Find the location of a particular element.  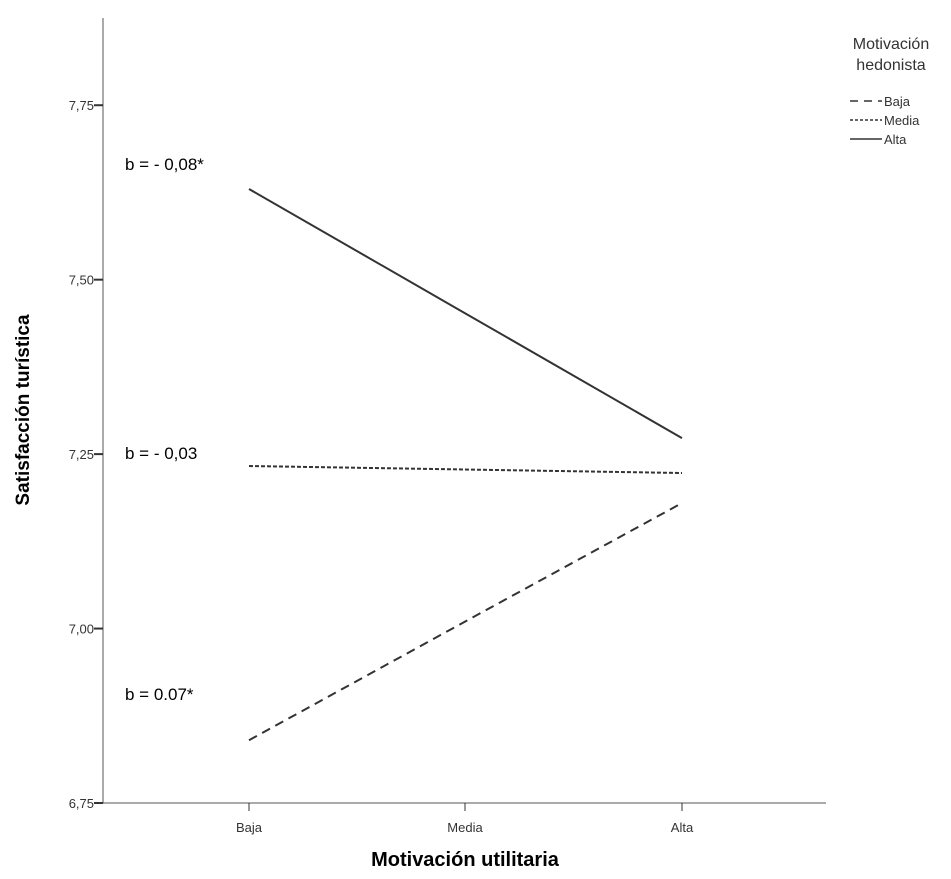

y-tick-label: 7,50 is located at coordinates (81, 280).